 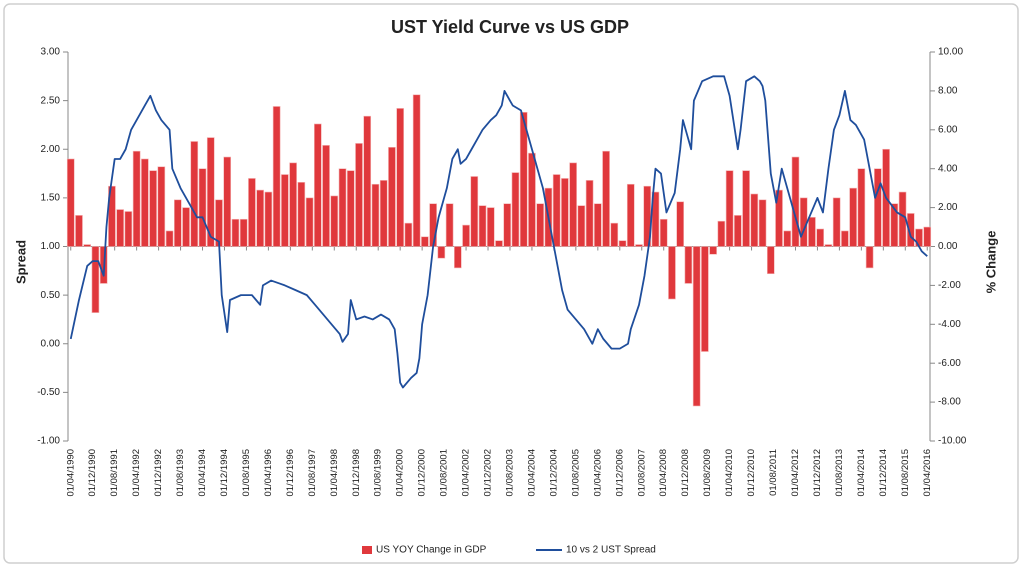 What do you see at coordinates (422, 473) in the screenshot?
I see `x-tick-label: 01/12/2000` at bounding box center [422, 473].